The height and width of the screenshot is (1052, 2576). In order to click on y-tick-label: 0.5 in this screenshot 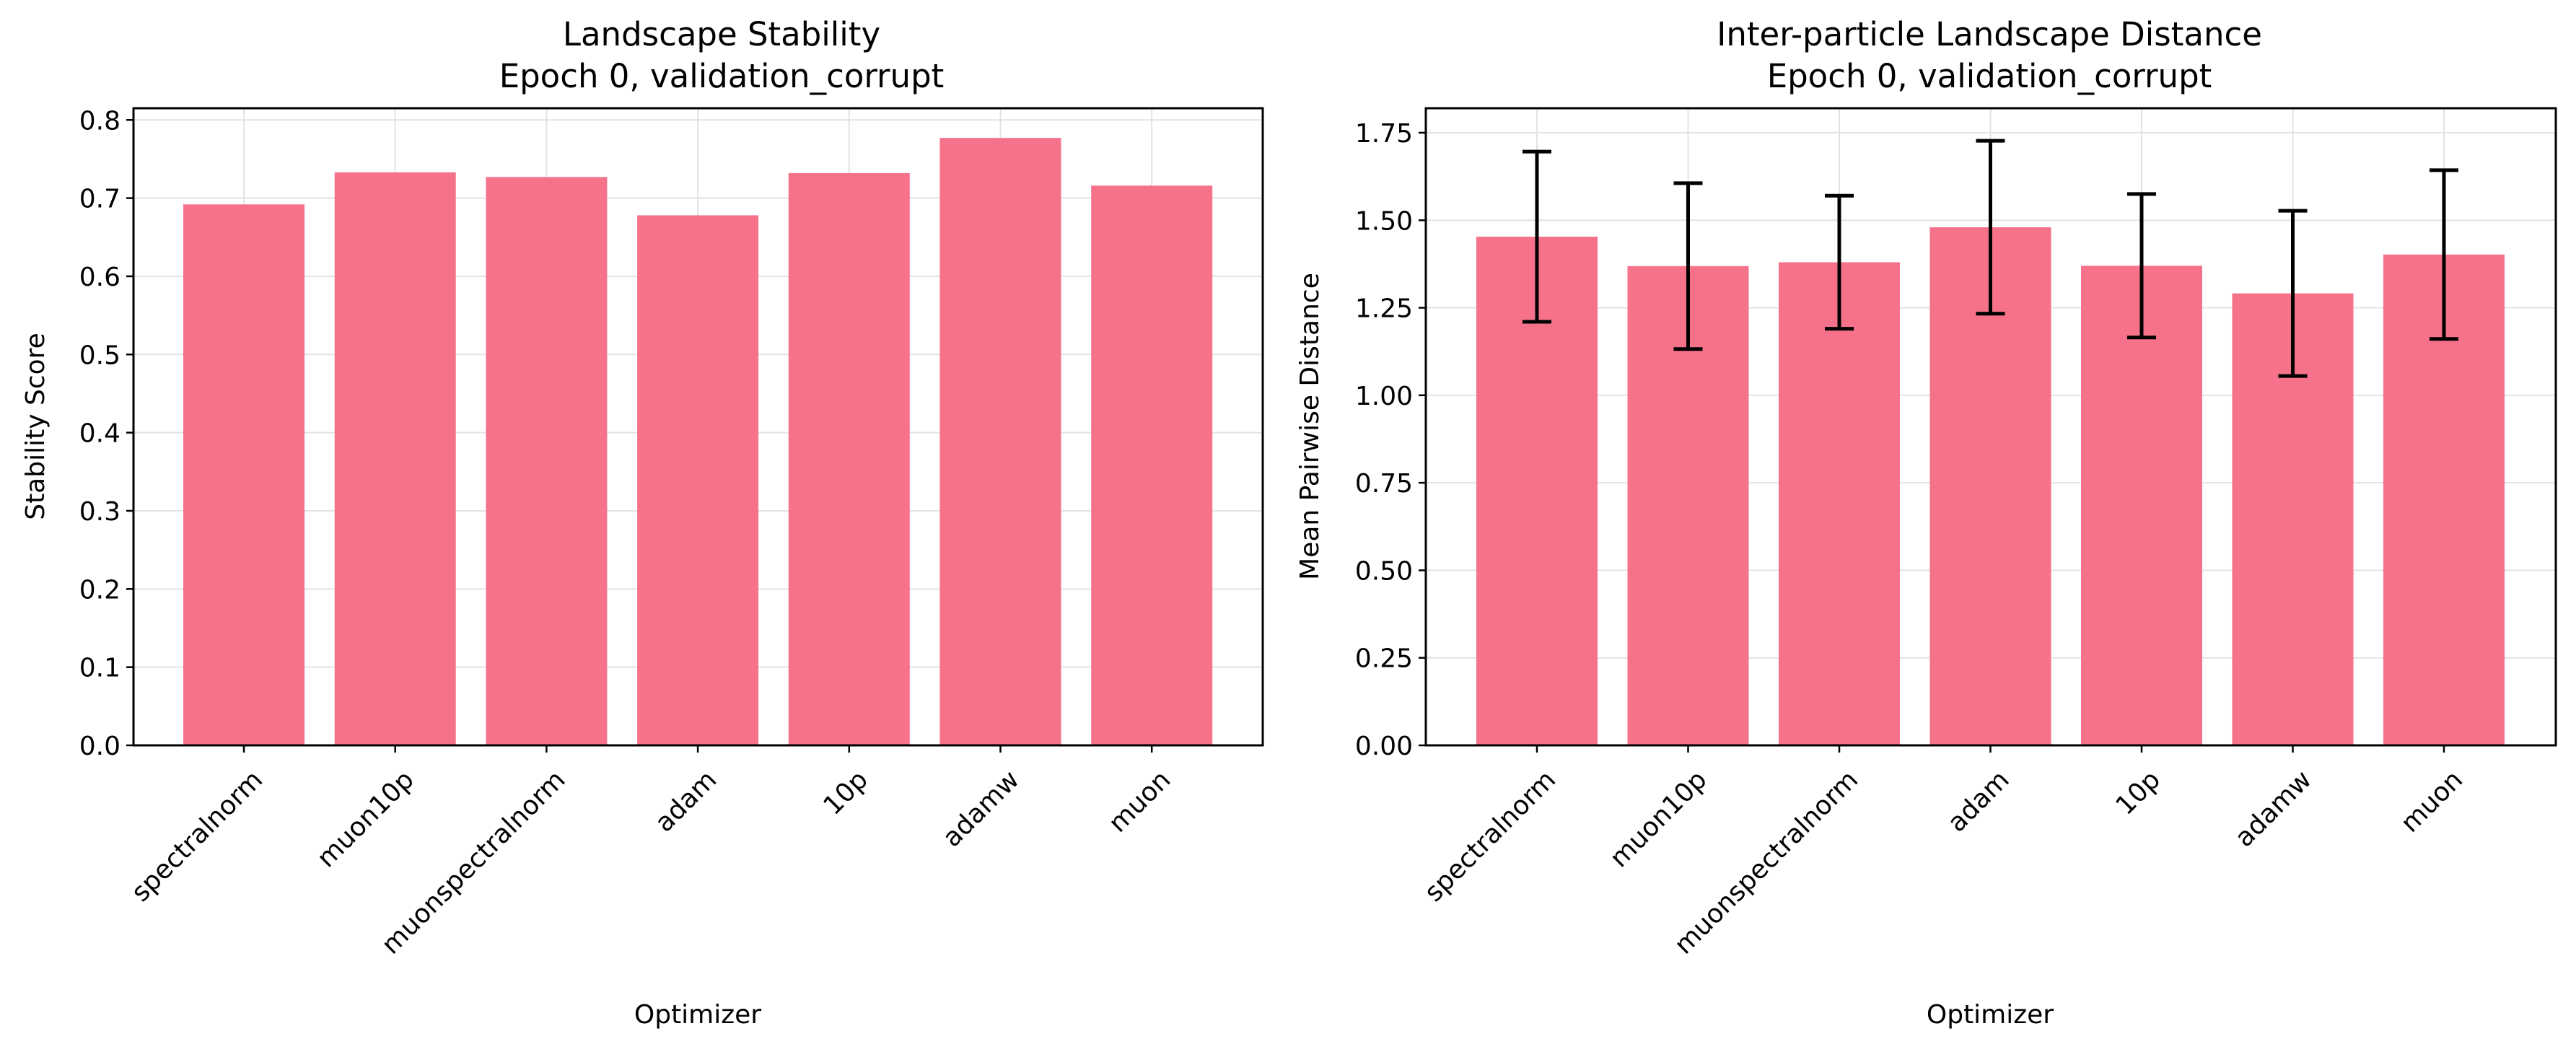, I will do `click(100, 355)`.